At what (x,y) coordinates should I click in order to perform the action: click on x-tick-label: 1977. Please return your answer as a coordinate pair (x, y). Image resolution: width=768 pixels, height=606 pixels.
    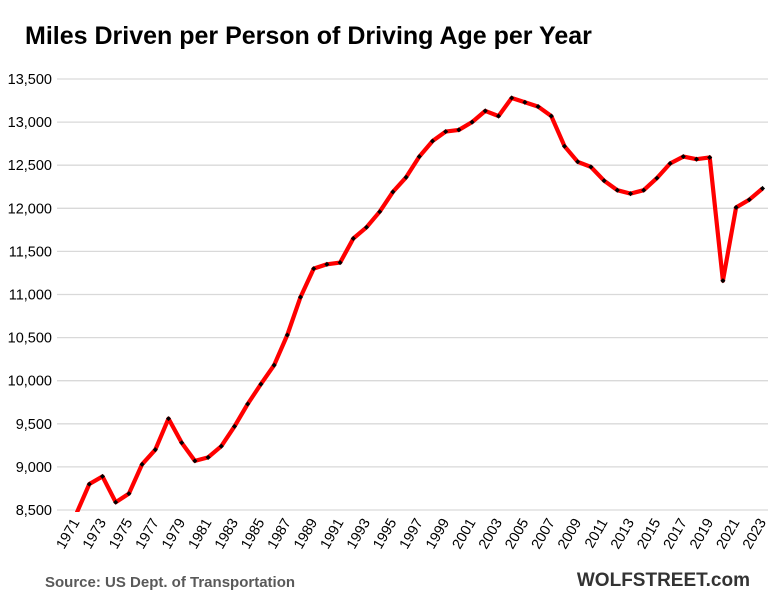
    Looking at the image, I should click on (148, 534).